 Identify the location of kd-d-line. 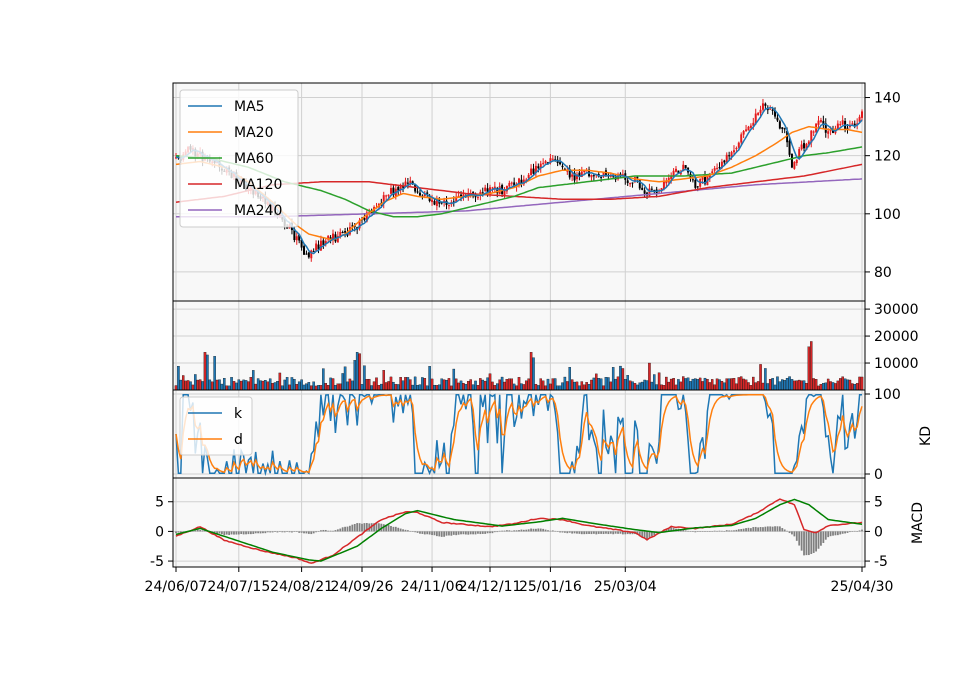
(519, 434).